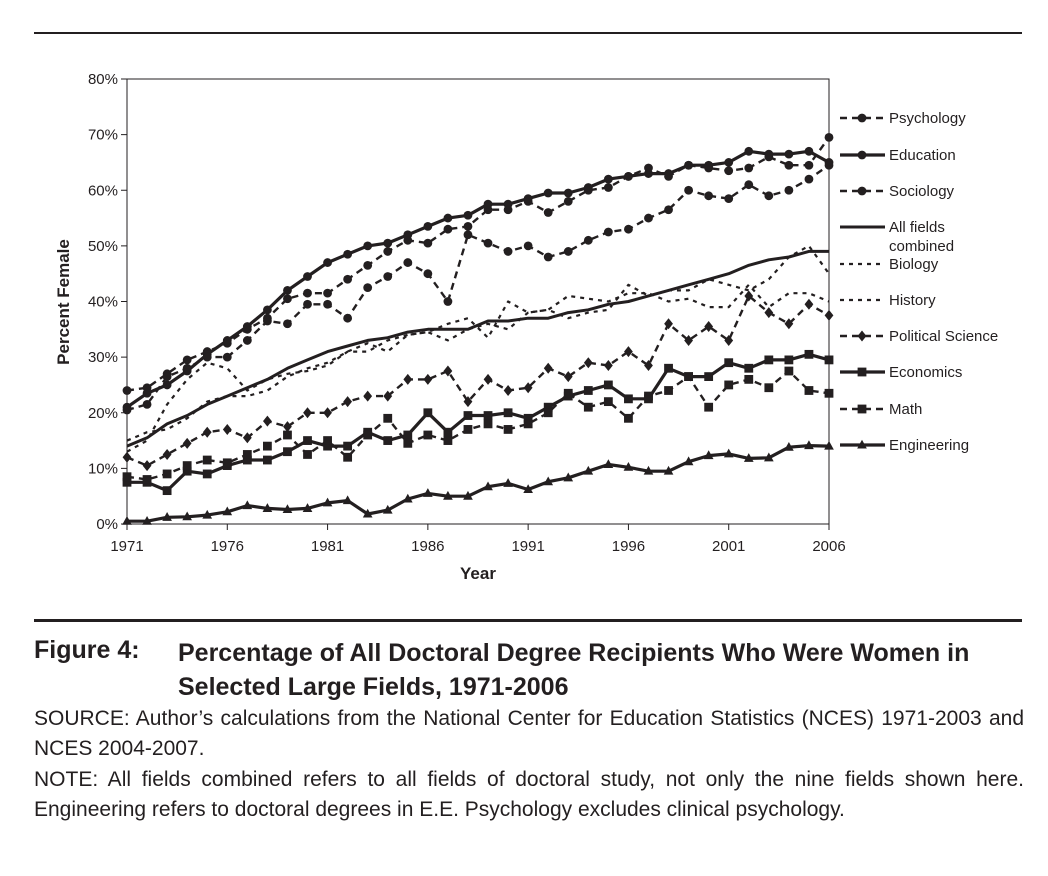 This screenshot has height=876, width=1048. I want to click on legend-item-economics: Economics, so click(901, 372).